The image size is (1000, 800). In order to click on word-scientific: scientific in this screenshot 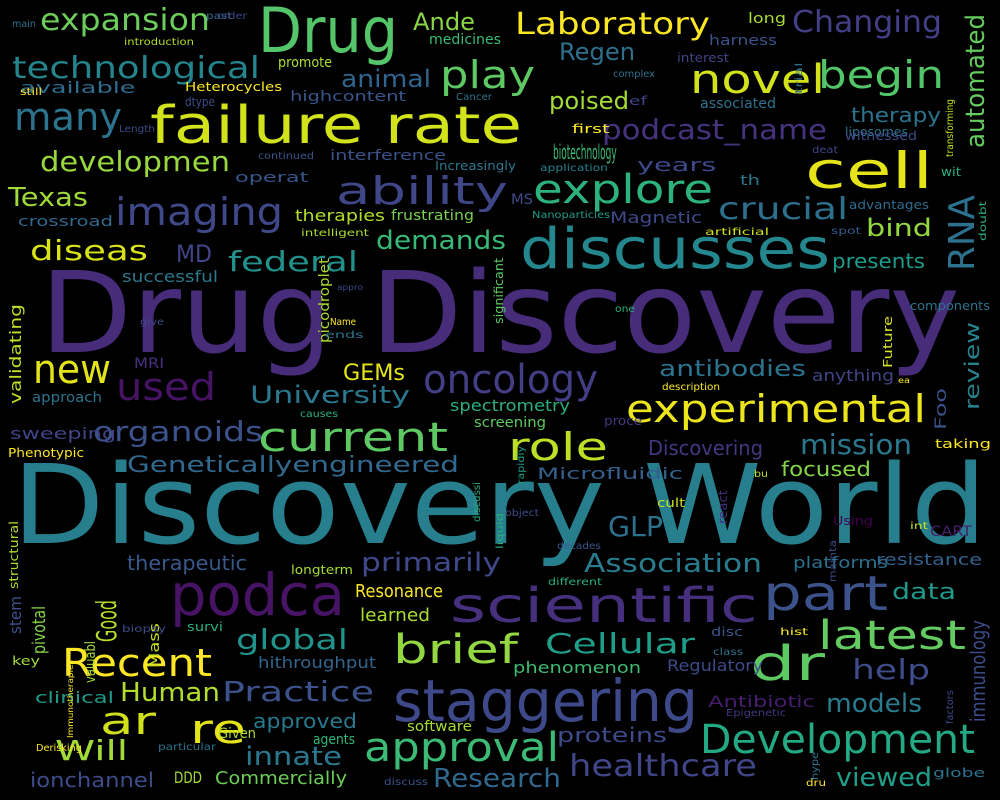, I will do `click(604, 606)`.